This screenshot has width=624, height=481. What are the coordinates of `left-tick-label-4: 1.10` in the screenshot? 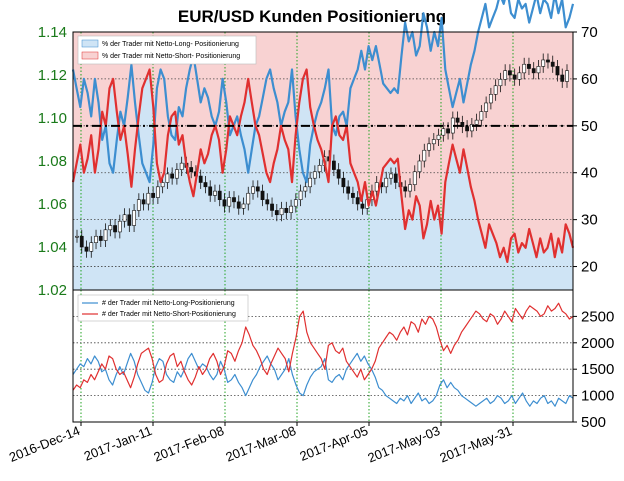 It's located at (52, 118).